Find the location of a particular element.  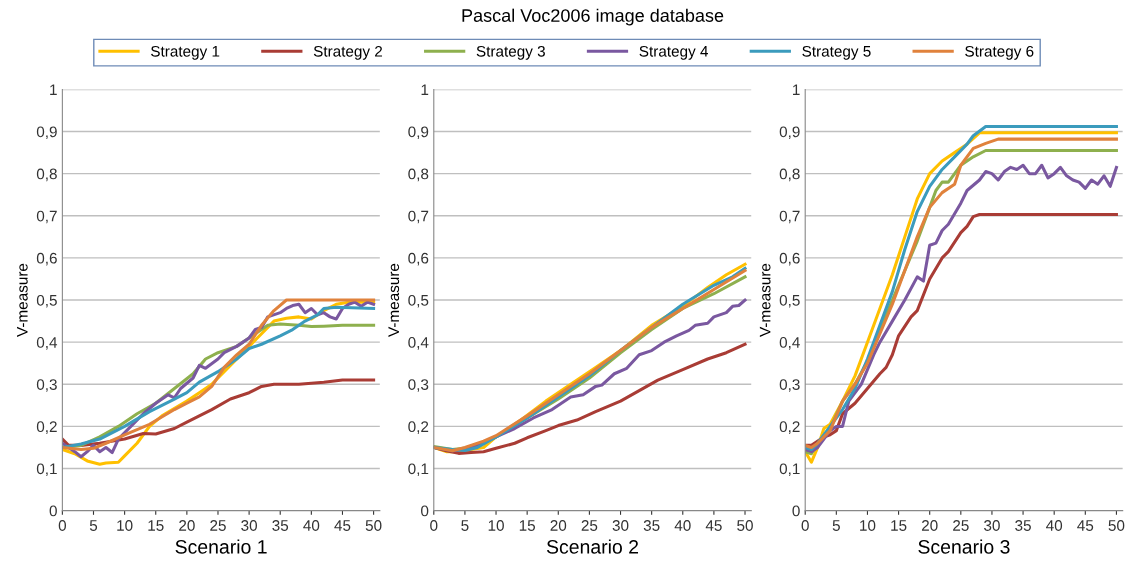

legend-label: Strategy 4 is located at coordinates (673, 52).